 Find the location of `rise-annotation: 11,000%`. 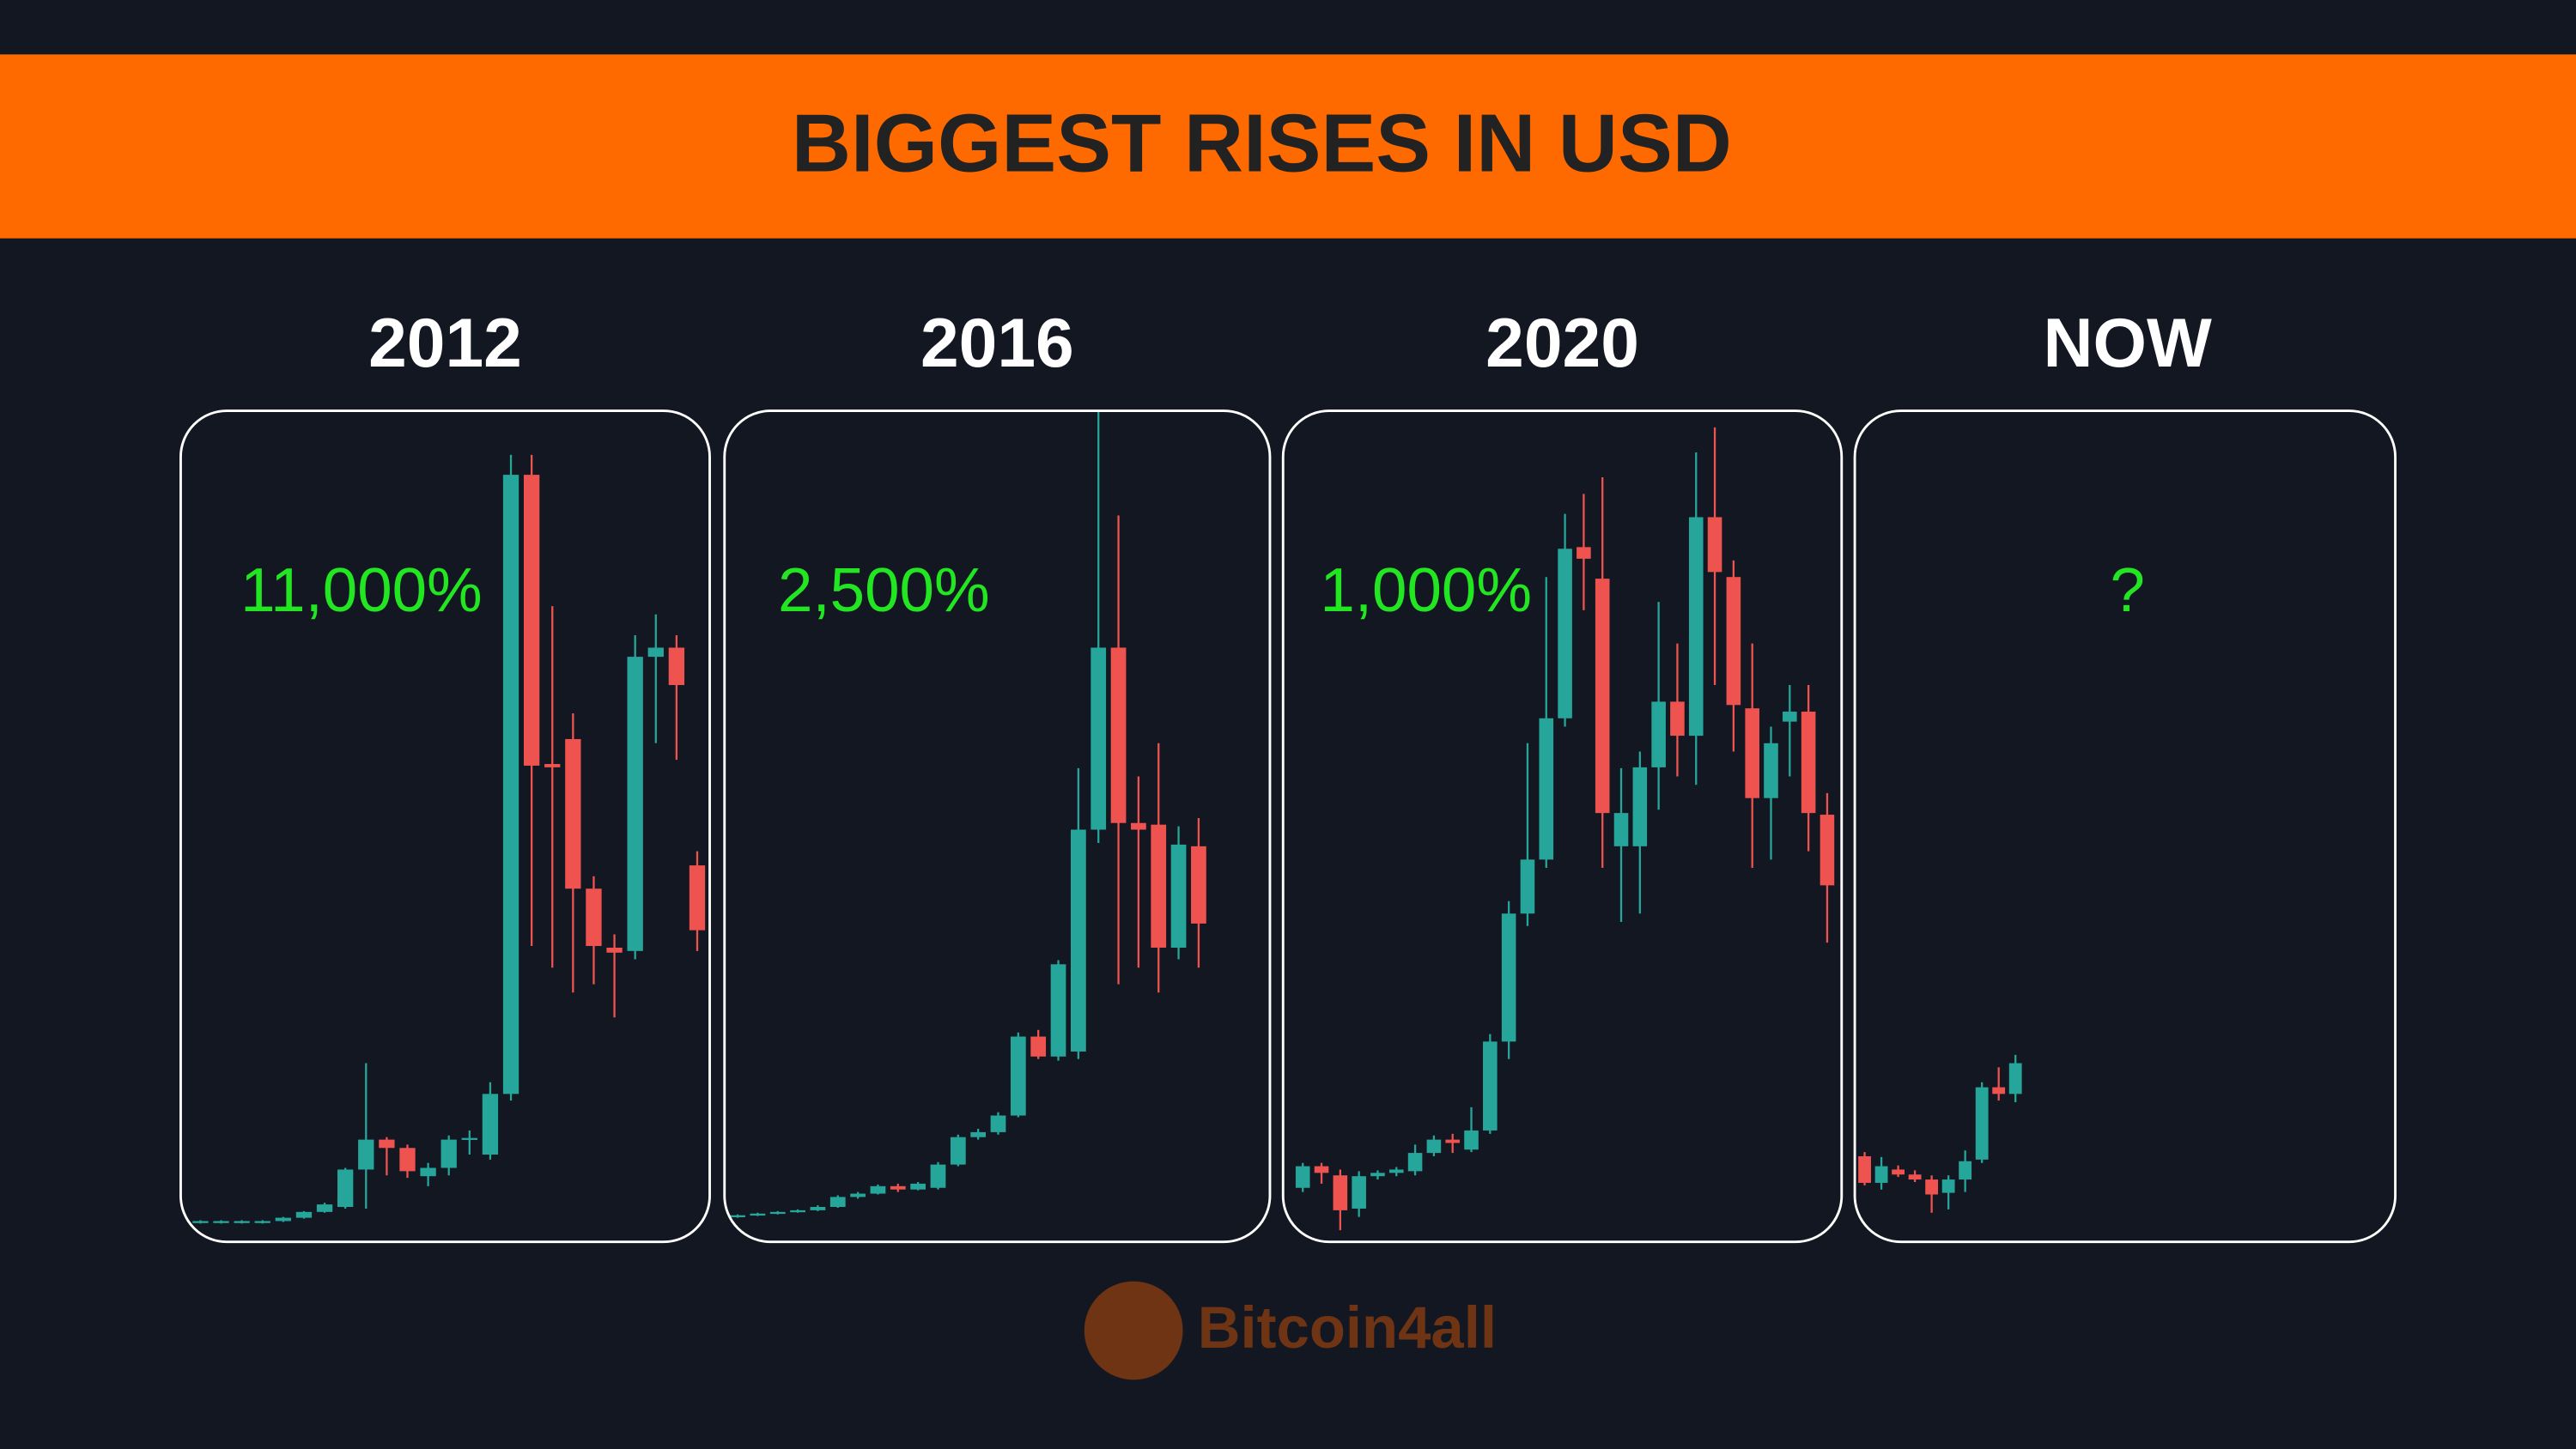

rise-annotation: 11,000% is located at coordinates (361, 590).